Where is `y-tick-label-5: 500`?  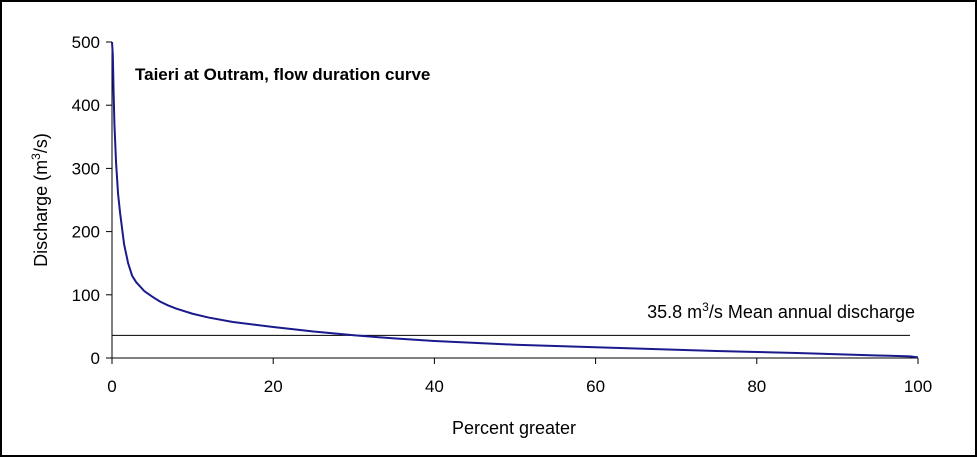
y-tick-label-5: 500 is located at coordinates (86, 42).